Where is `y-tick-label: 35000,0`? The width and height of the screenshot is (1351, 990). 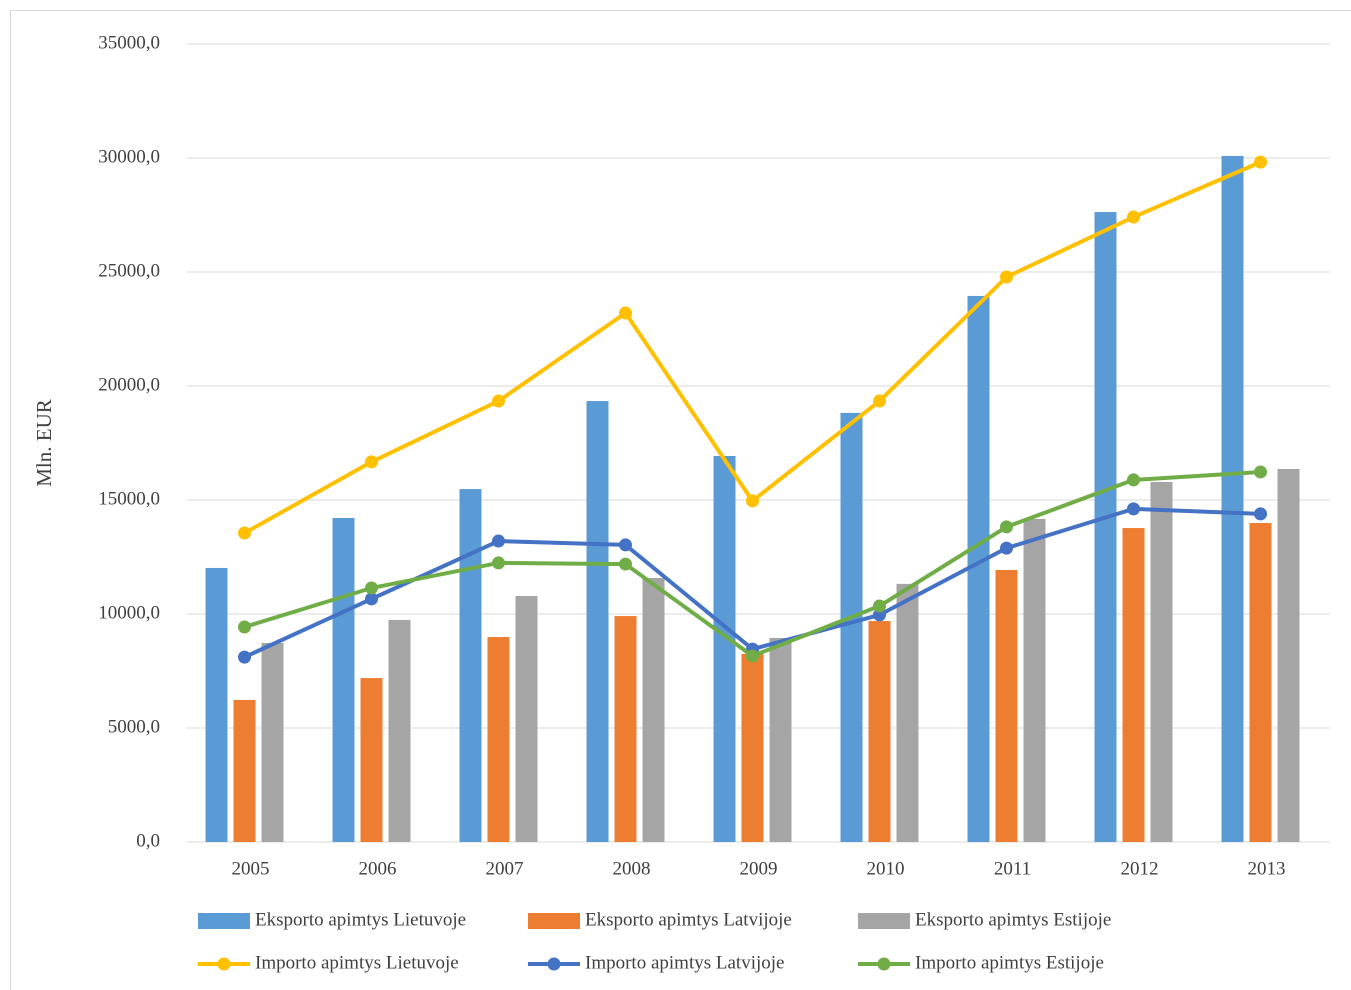
y-tick-label: 35000,0 is located at coordinates (129, 42).